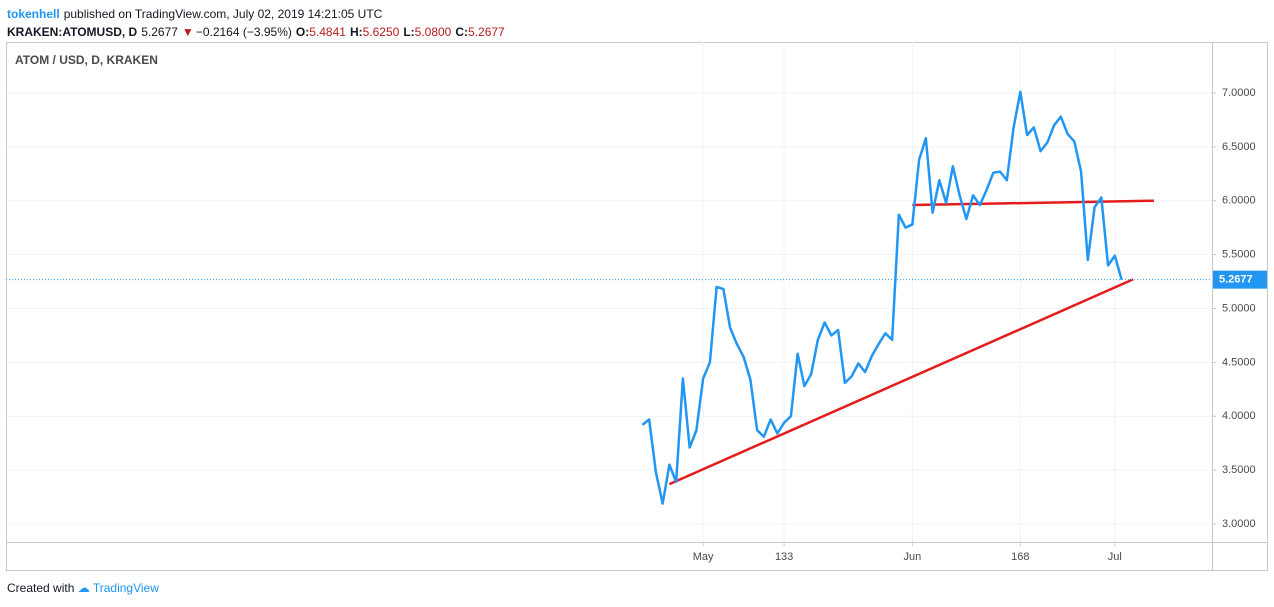 This screenshot has height=607, width=1274. I want to click on y-tick-label: 7.0000, so click(1239, 93).